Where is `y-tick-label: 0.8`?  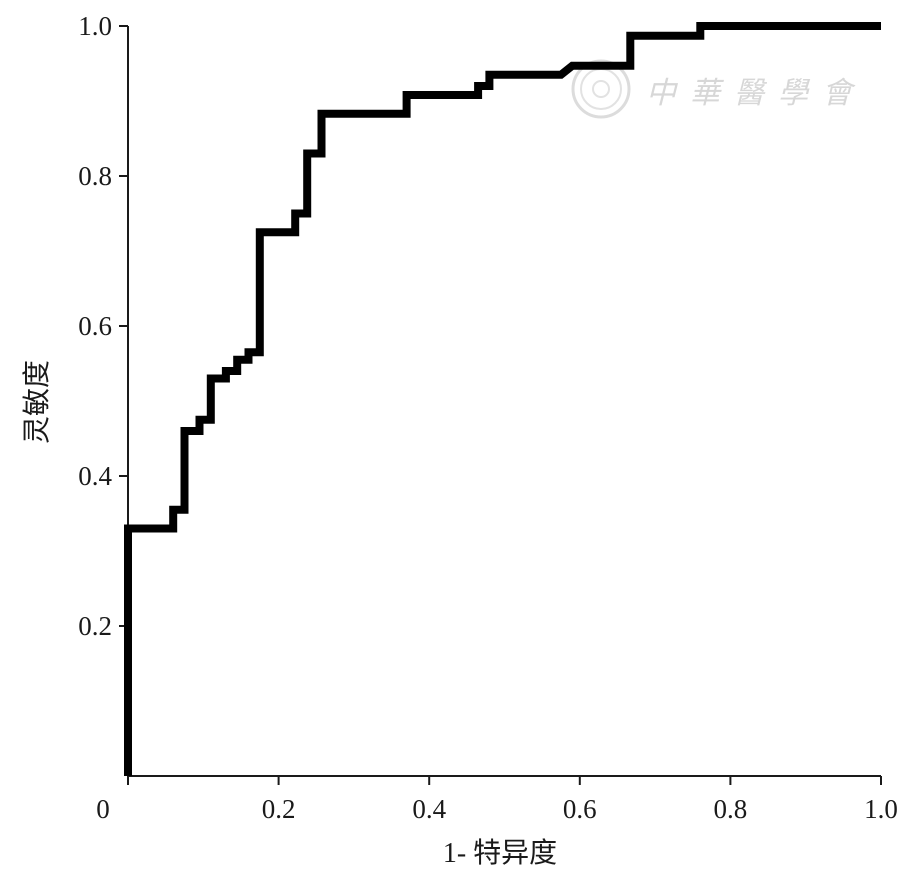
y-tick-label: 0.8 is located at coordinates (95, 176).